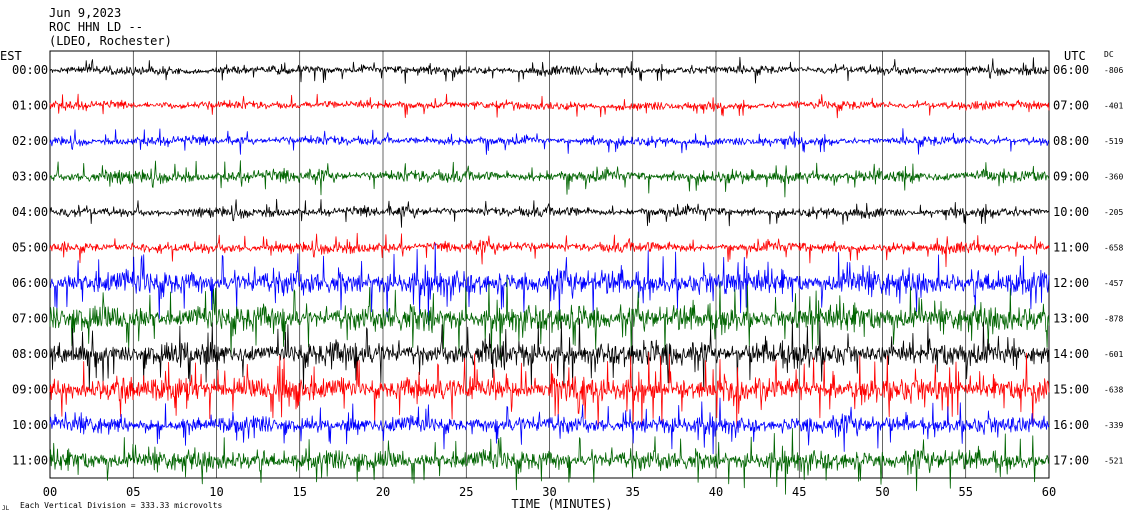  I want to click on row-label-est: 09:00, so click(30, 390).